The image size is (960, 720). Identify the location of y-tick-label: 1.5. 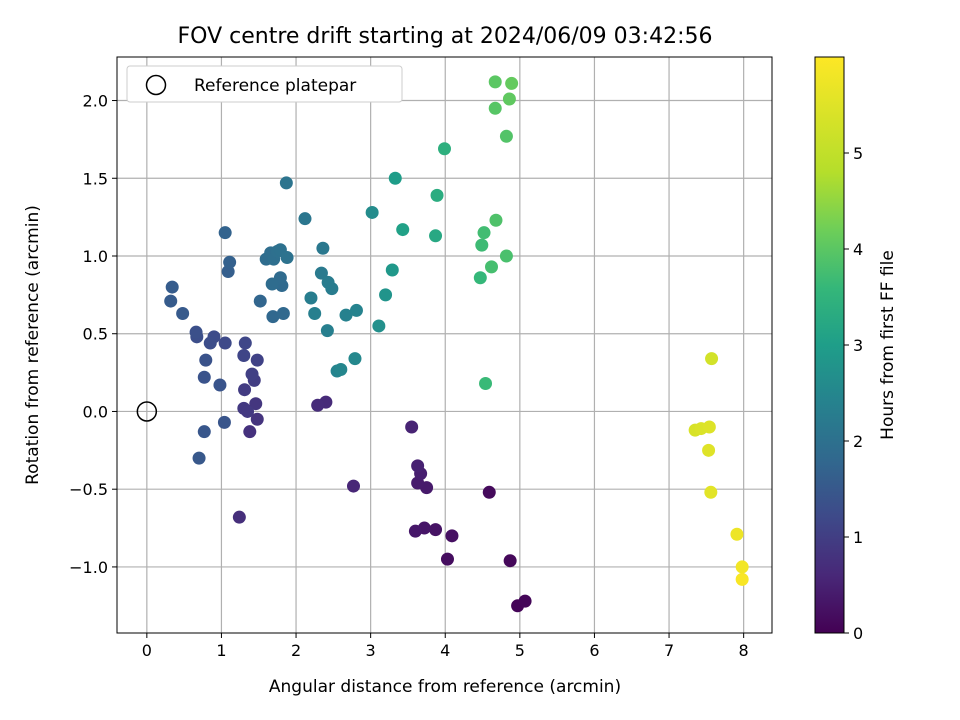
(95, 178).